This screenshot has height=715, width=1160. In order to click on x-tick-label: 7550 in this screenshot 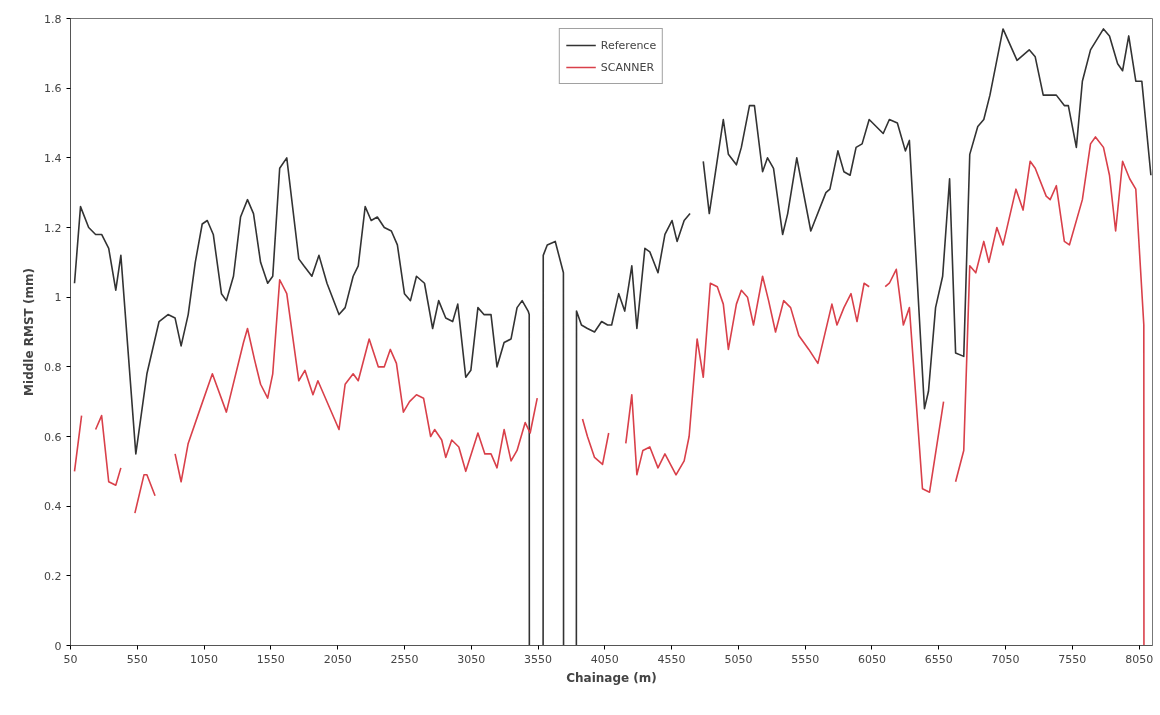, I will do `click(1072, 659)`.